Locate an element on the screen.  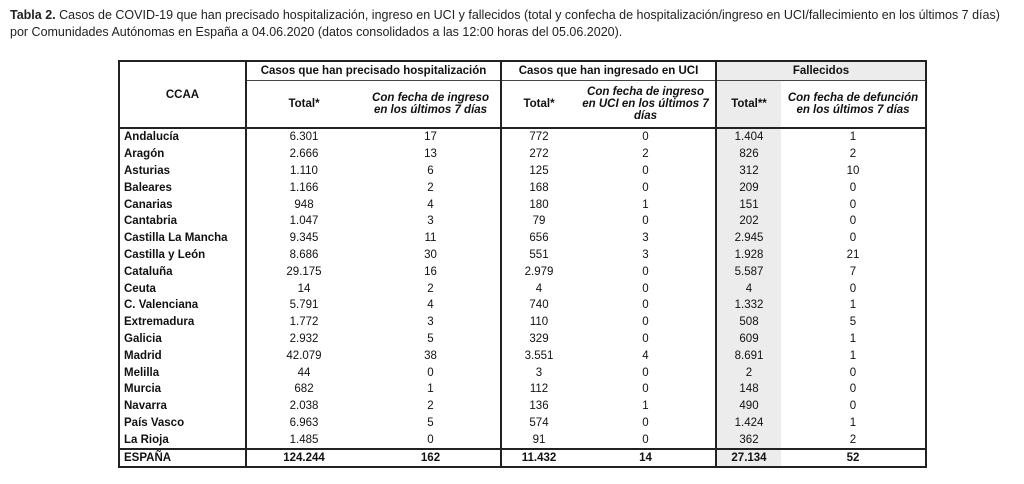
cell: 574 is located at coordinates (538, 423).